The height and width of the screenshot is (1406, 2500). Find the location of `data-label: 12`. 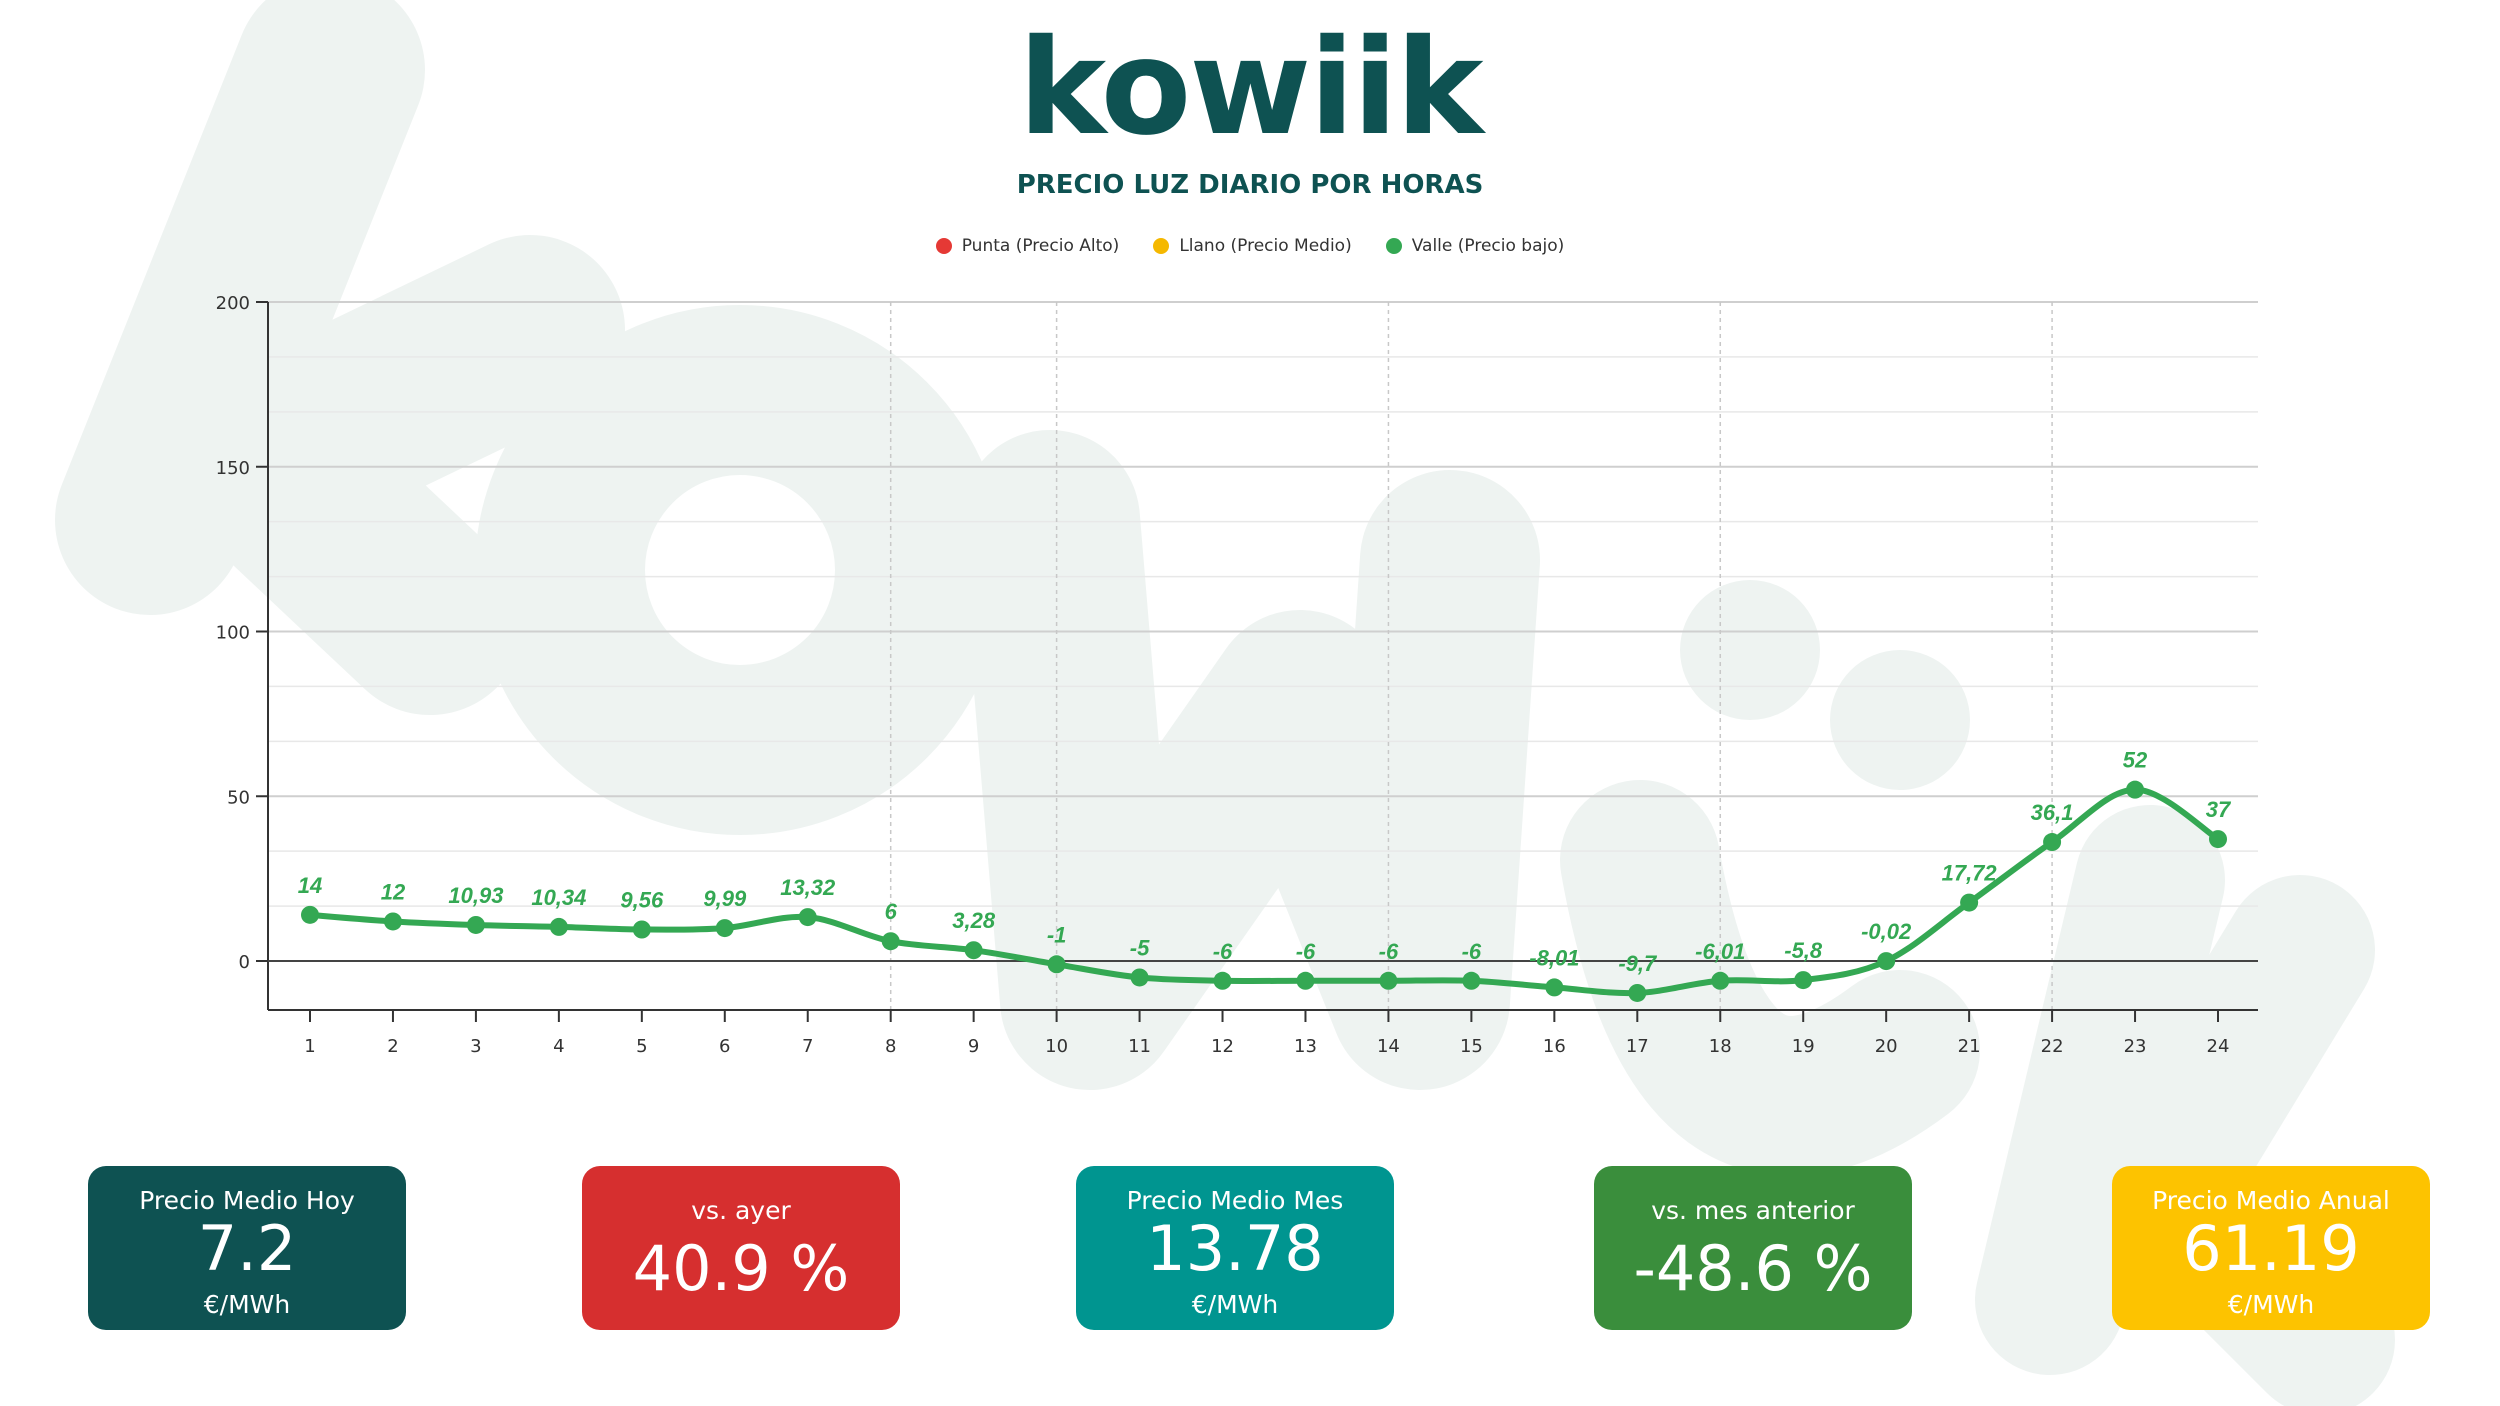

data-label: 12 is located at coordinates (393, 891).